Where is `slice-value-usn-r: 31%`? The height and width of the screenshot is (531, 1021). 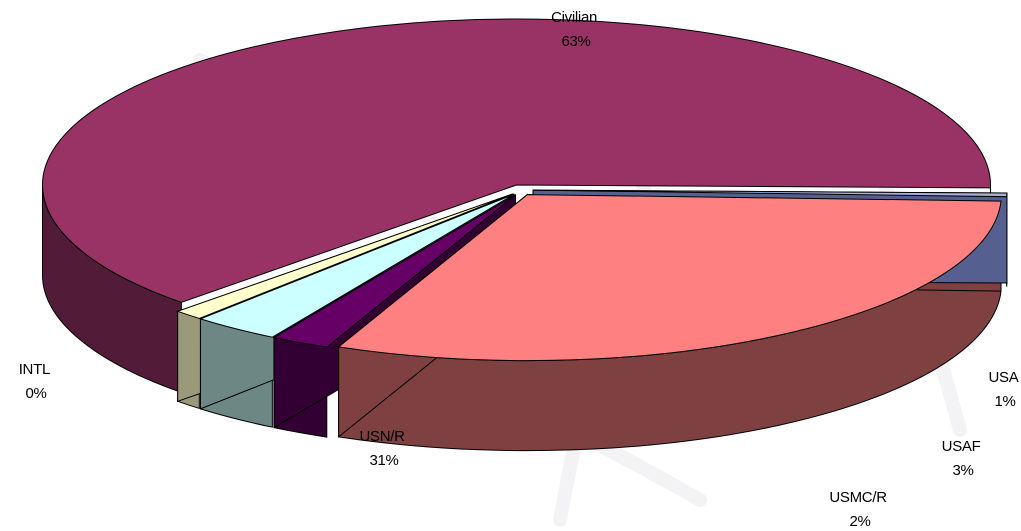 slice-value-usn-r: 31% is located at coordinates (383, 460).